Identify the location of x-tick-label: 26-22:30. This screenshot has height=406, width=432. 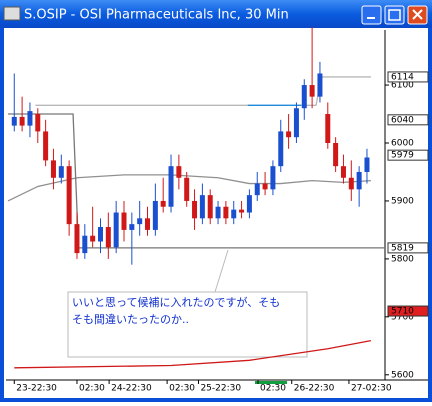
(314, 389).